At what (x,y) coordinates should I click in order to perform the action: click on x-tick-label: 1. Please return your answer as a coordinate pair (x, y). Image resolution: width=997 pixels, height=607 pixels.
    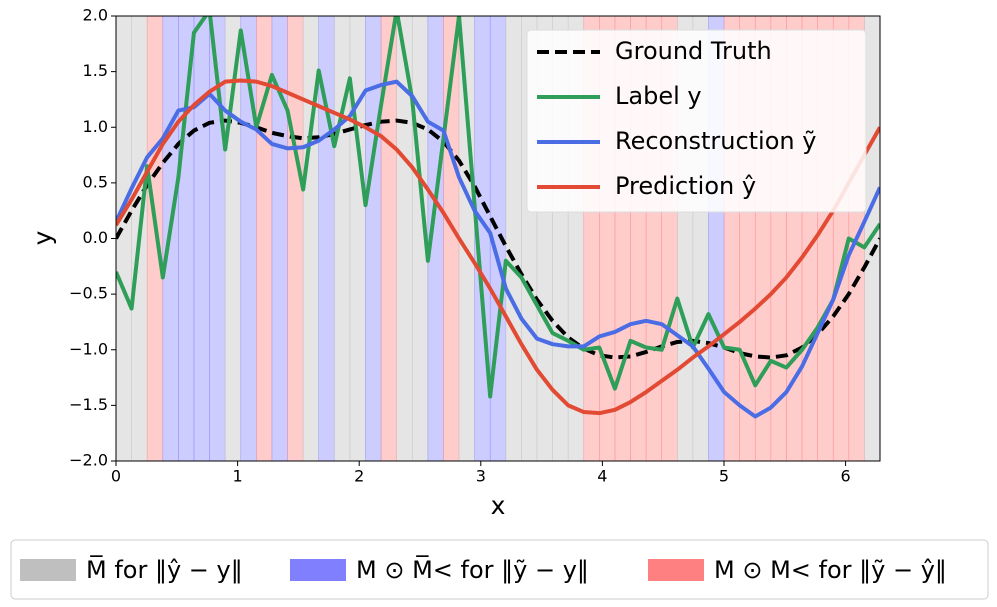
    Looking at the image, I should click on (238, 476).